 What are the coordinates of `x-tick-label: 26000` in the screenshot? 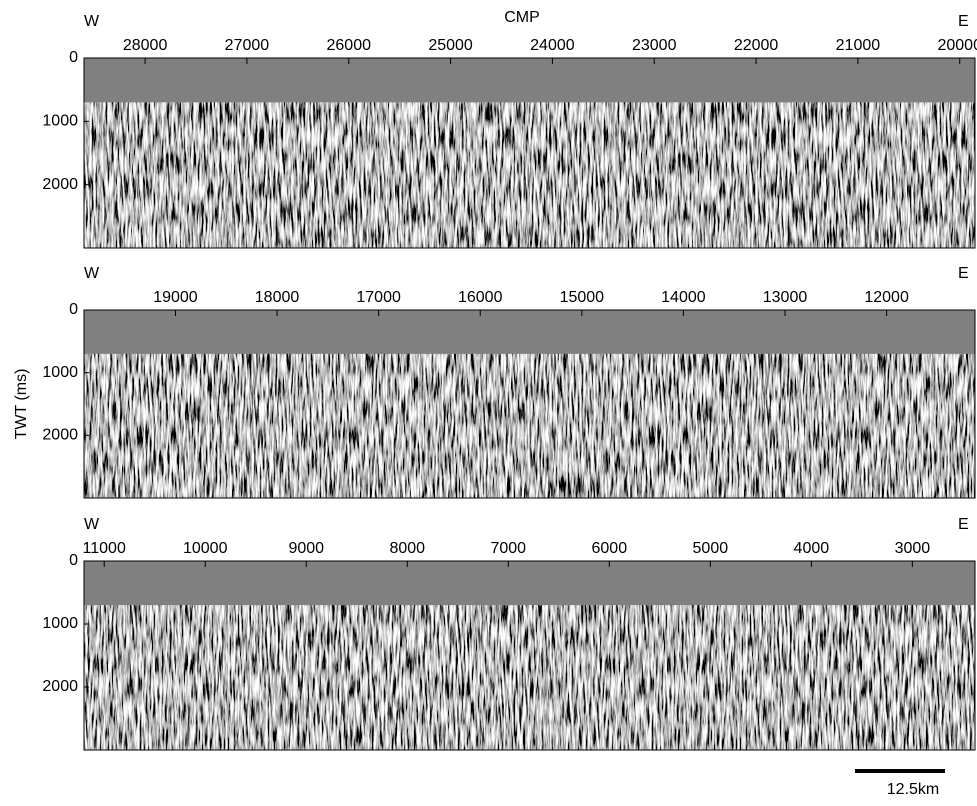 It's located at (349, 45).